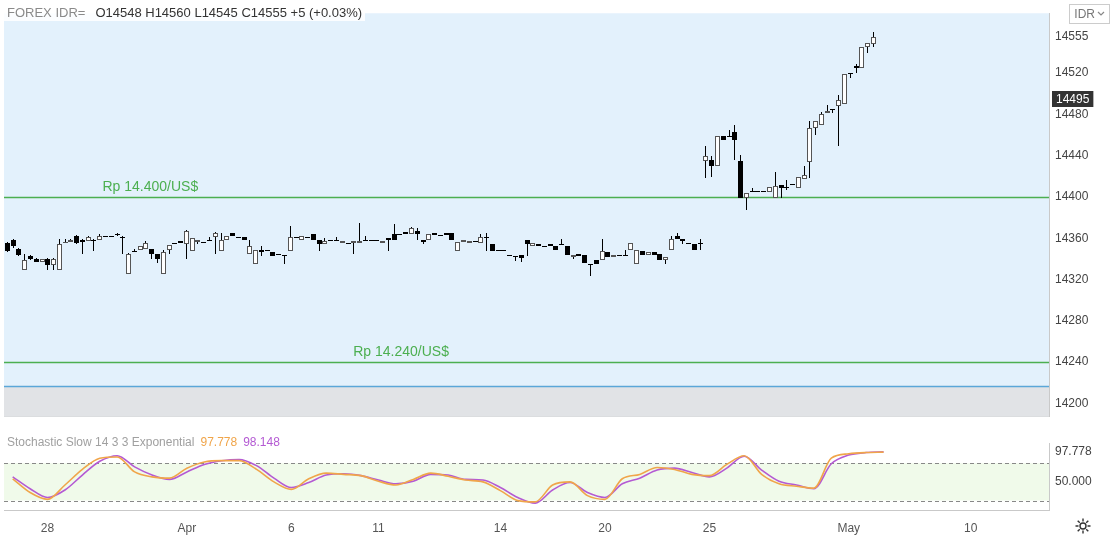  Describe the element at coordinates (150, 186) in the screenshot. I see `ref-line-label: Rp 14.400/US$` at that location.